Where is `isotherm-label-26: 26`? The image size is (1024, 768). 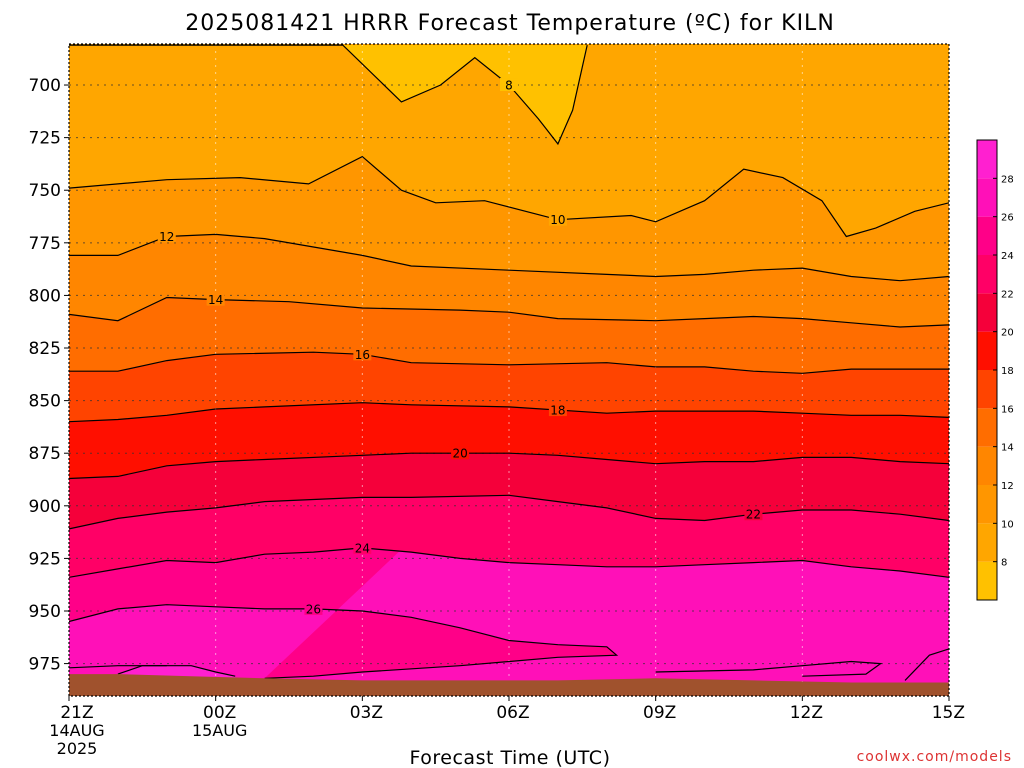
isotherm-label-26: 26 is located at coordinates (313, 608).